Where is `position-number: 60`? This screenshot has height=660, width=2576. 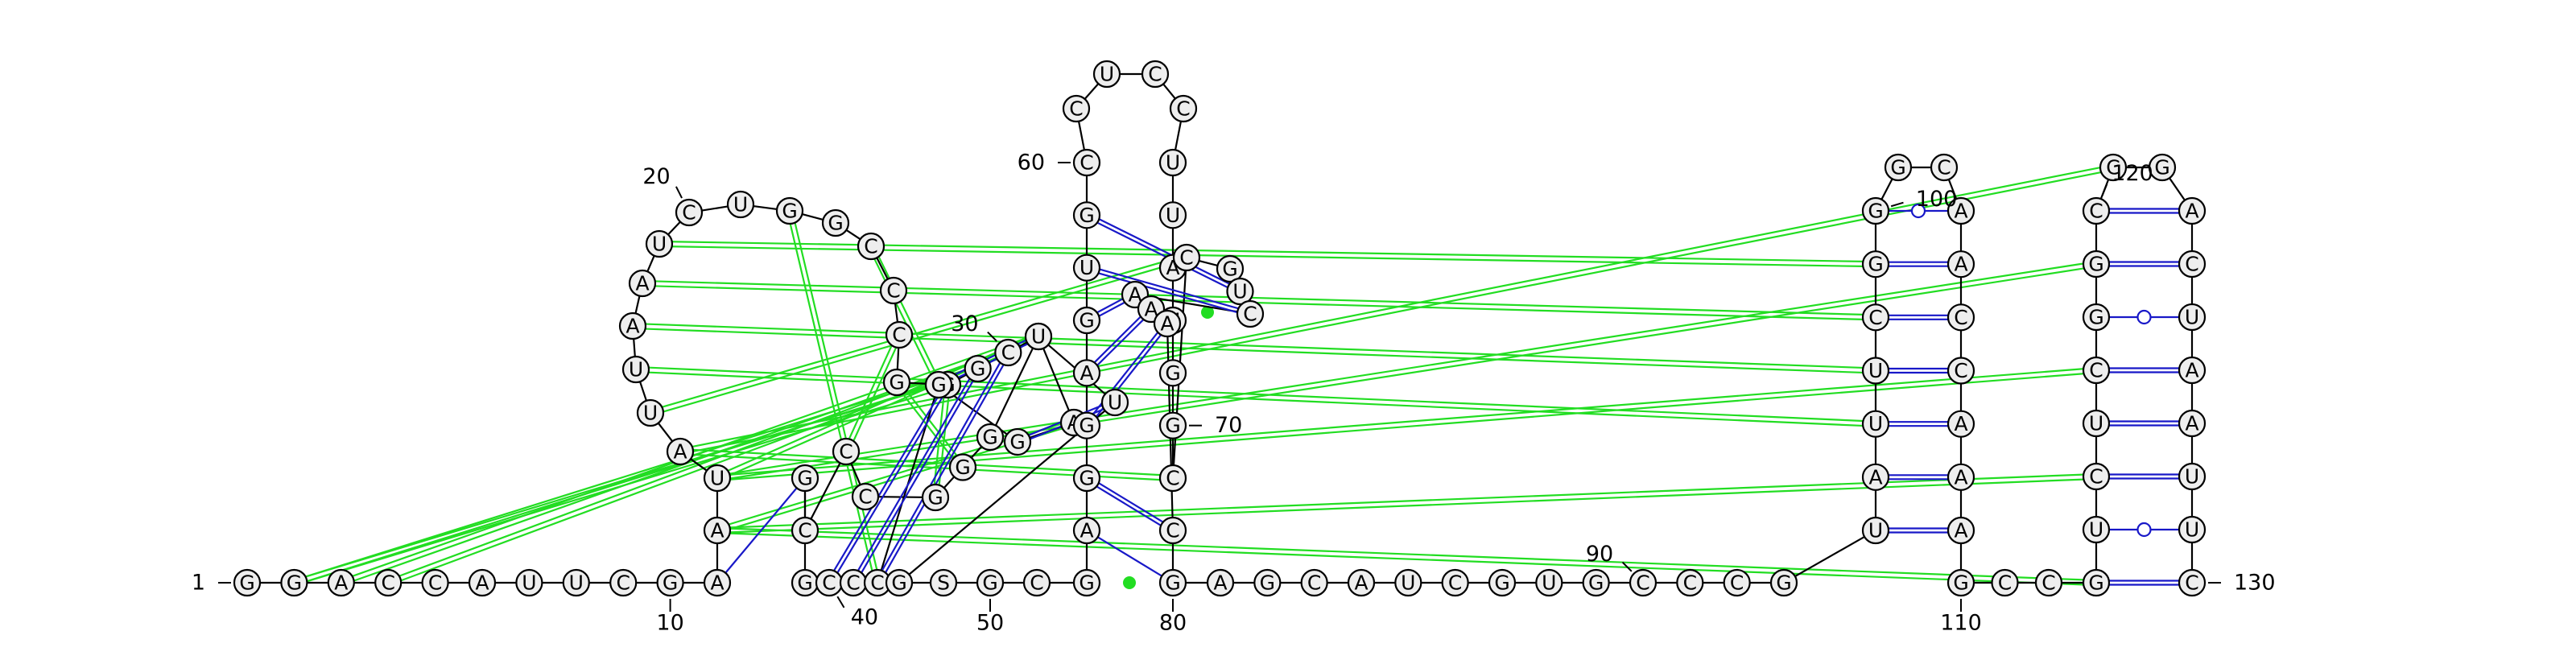 position-number: 60 is located at coordinates (1031, 163).